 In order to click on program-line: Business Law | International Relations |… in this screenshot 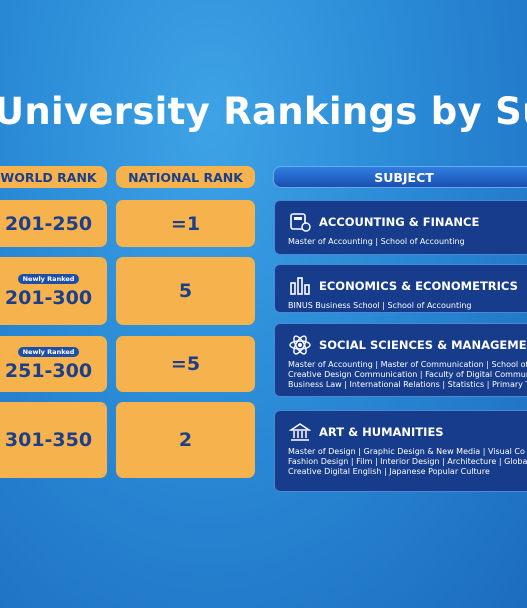, I will do `click(407, 384)`.